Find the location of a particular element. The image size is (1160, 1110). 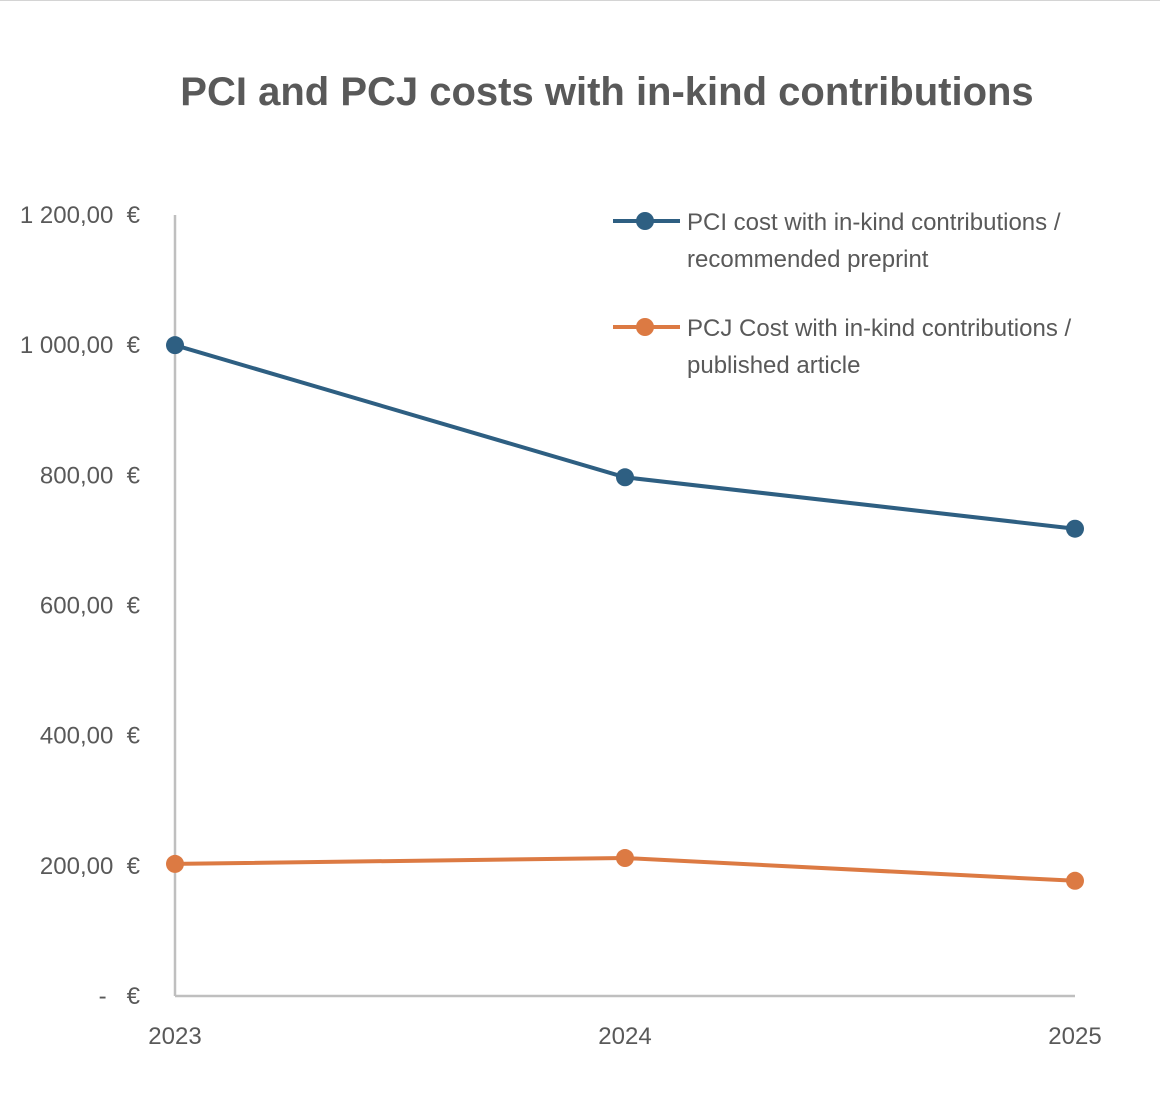

x-tick-label: 2024 is located at coordinates (624, 1036).